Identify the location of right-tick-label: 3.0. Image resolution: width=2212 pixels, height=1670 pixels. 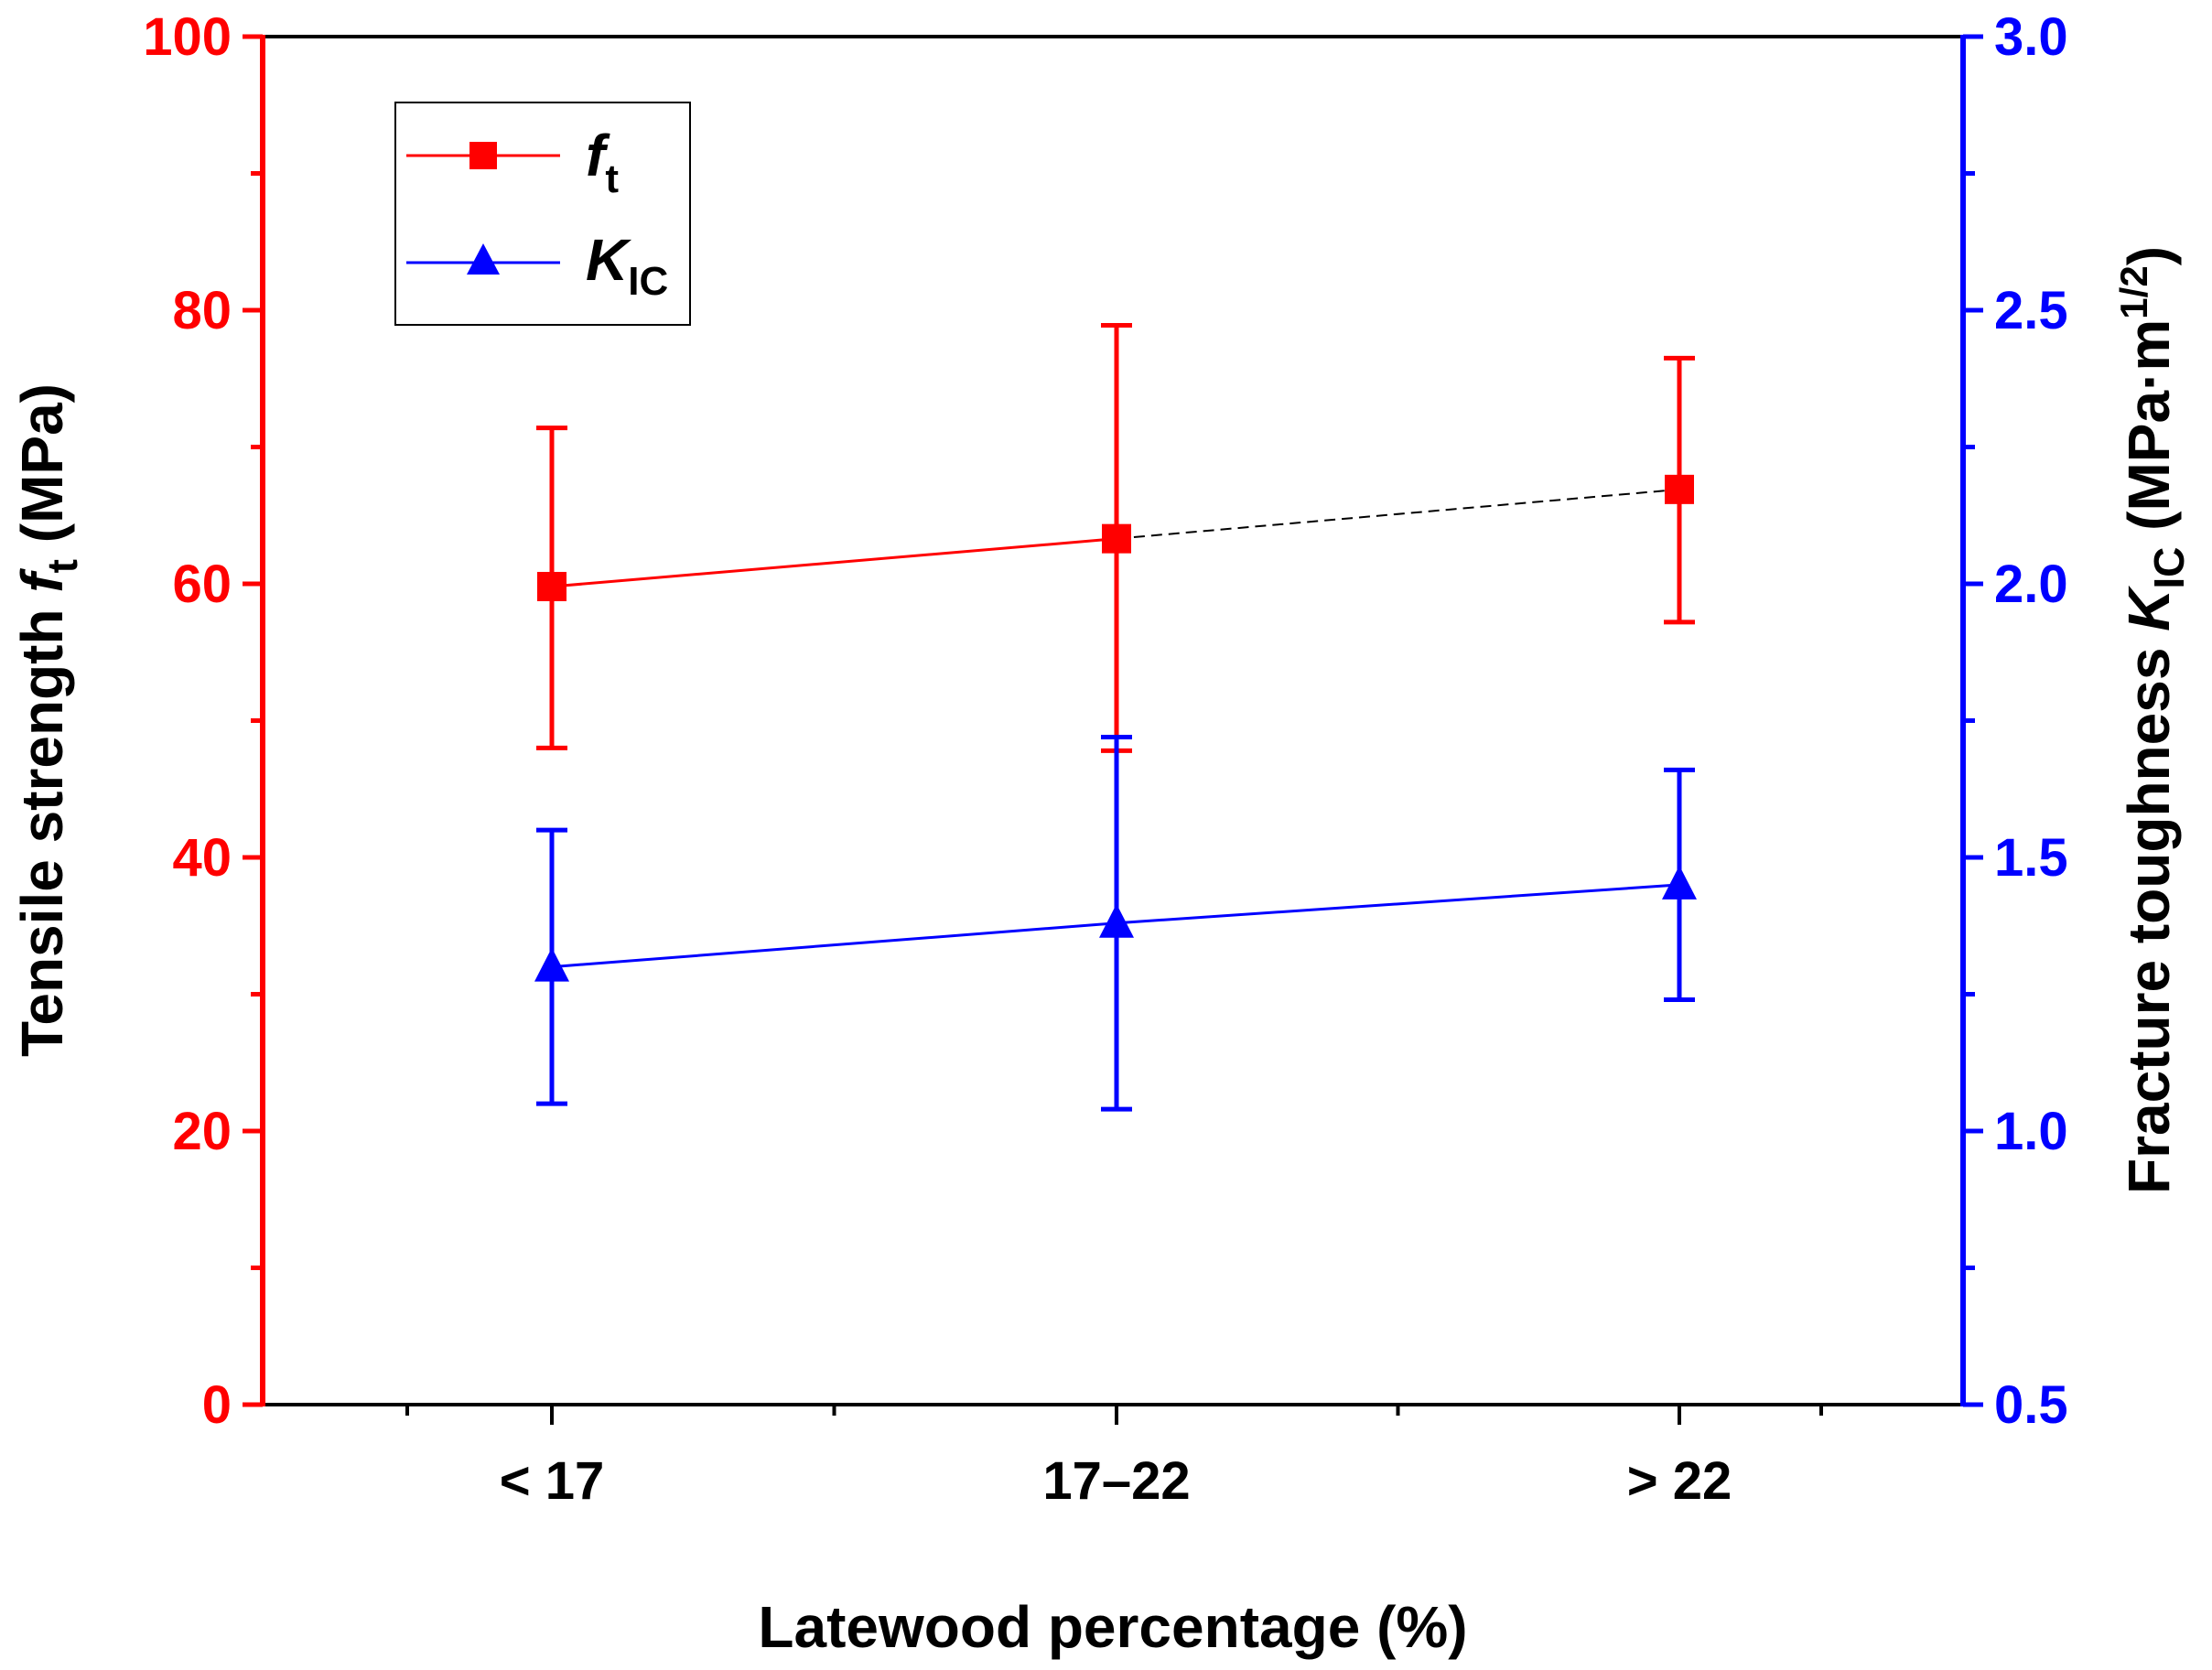
(2031, 37).